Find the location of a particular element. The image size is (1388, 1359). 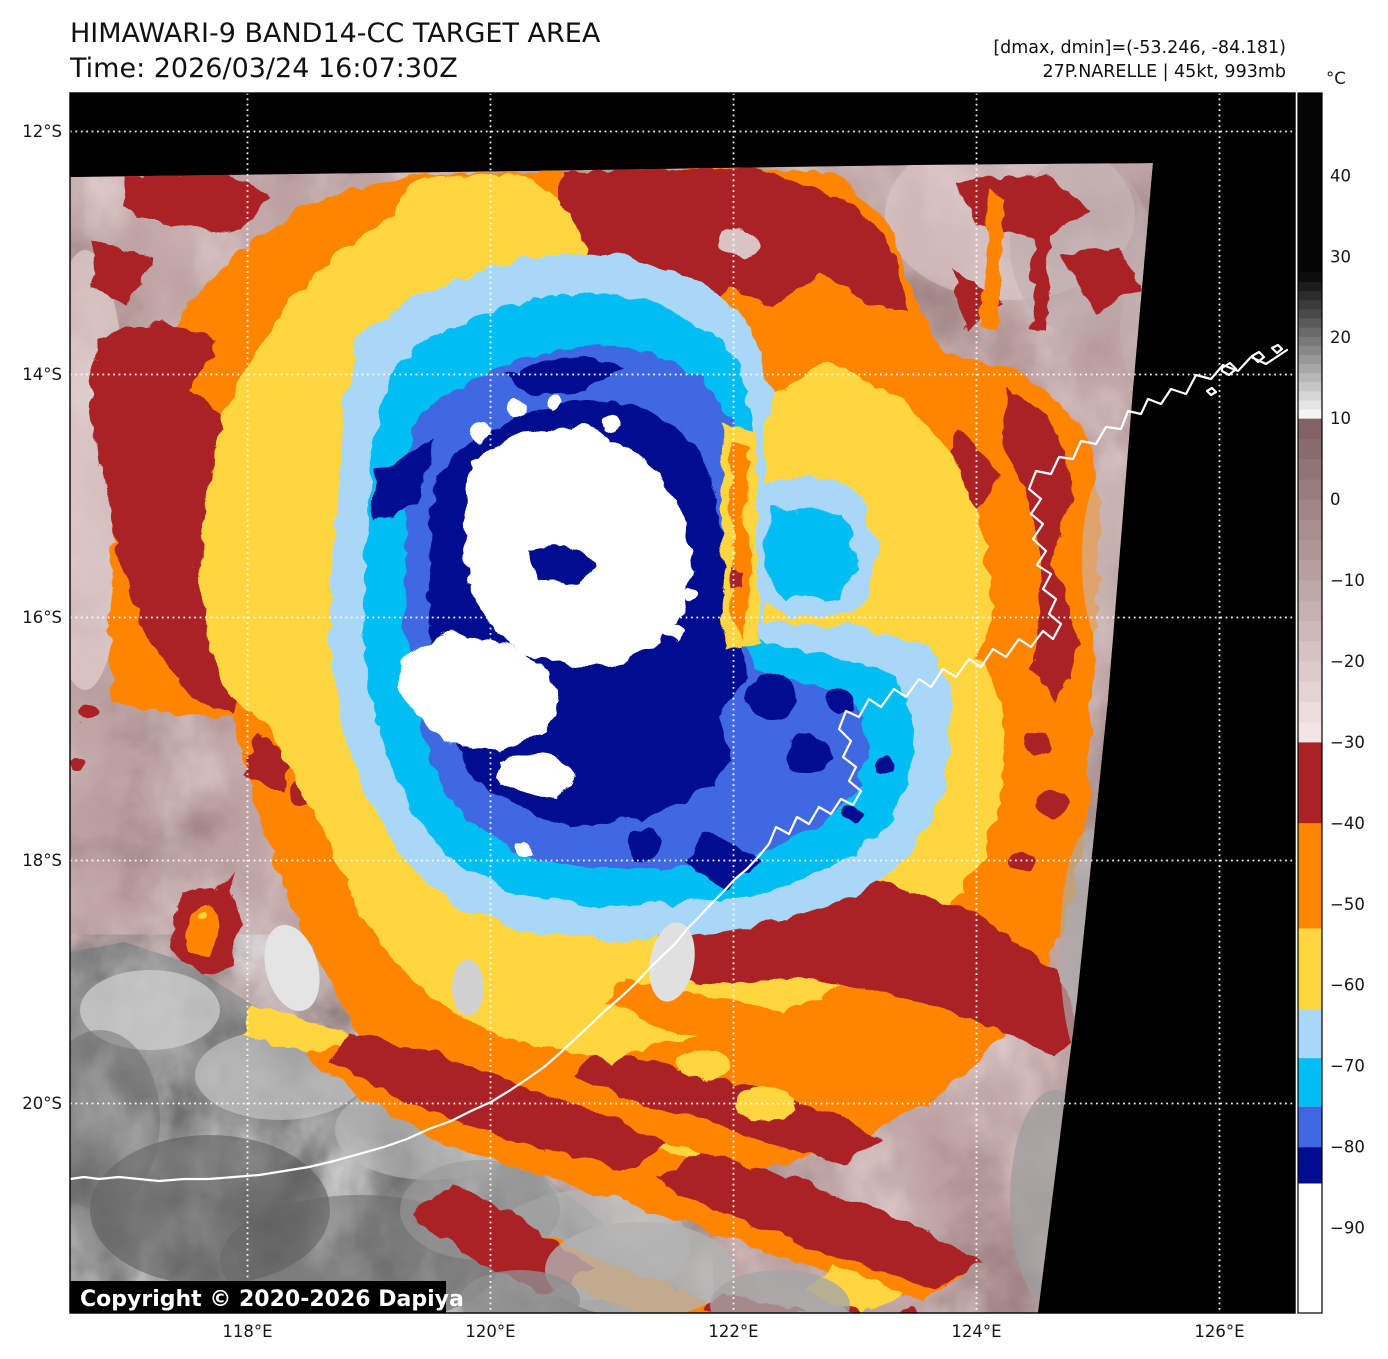

colorbar-tick--50: −50 is located at coordinates (1347, 904).